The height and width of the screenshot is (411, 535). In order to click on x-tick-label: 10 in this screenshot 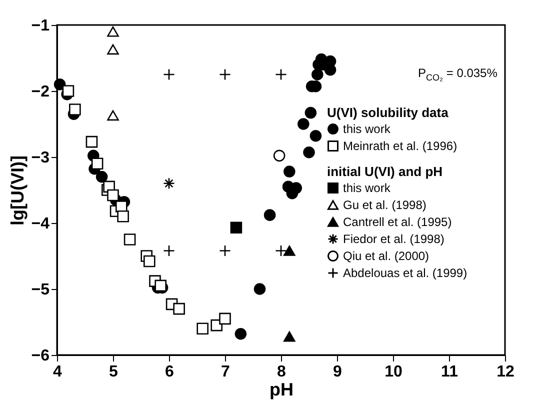, I will do `click(393, 372)`.